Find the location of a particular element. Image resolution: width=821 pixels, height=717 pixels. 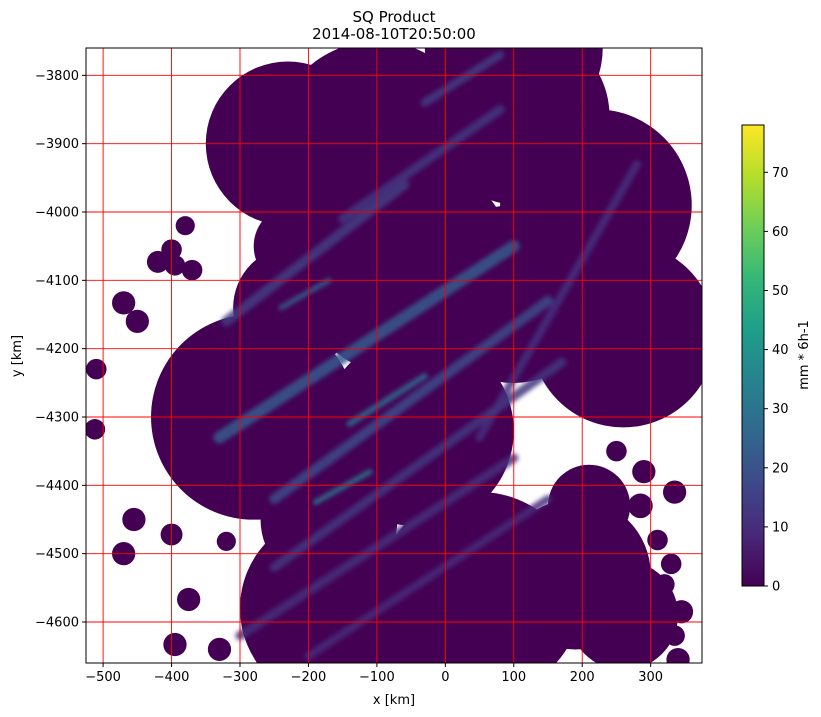

colorbar-tick-label: 30 is located at coordinates (780, 409).